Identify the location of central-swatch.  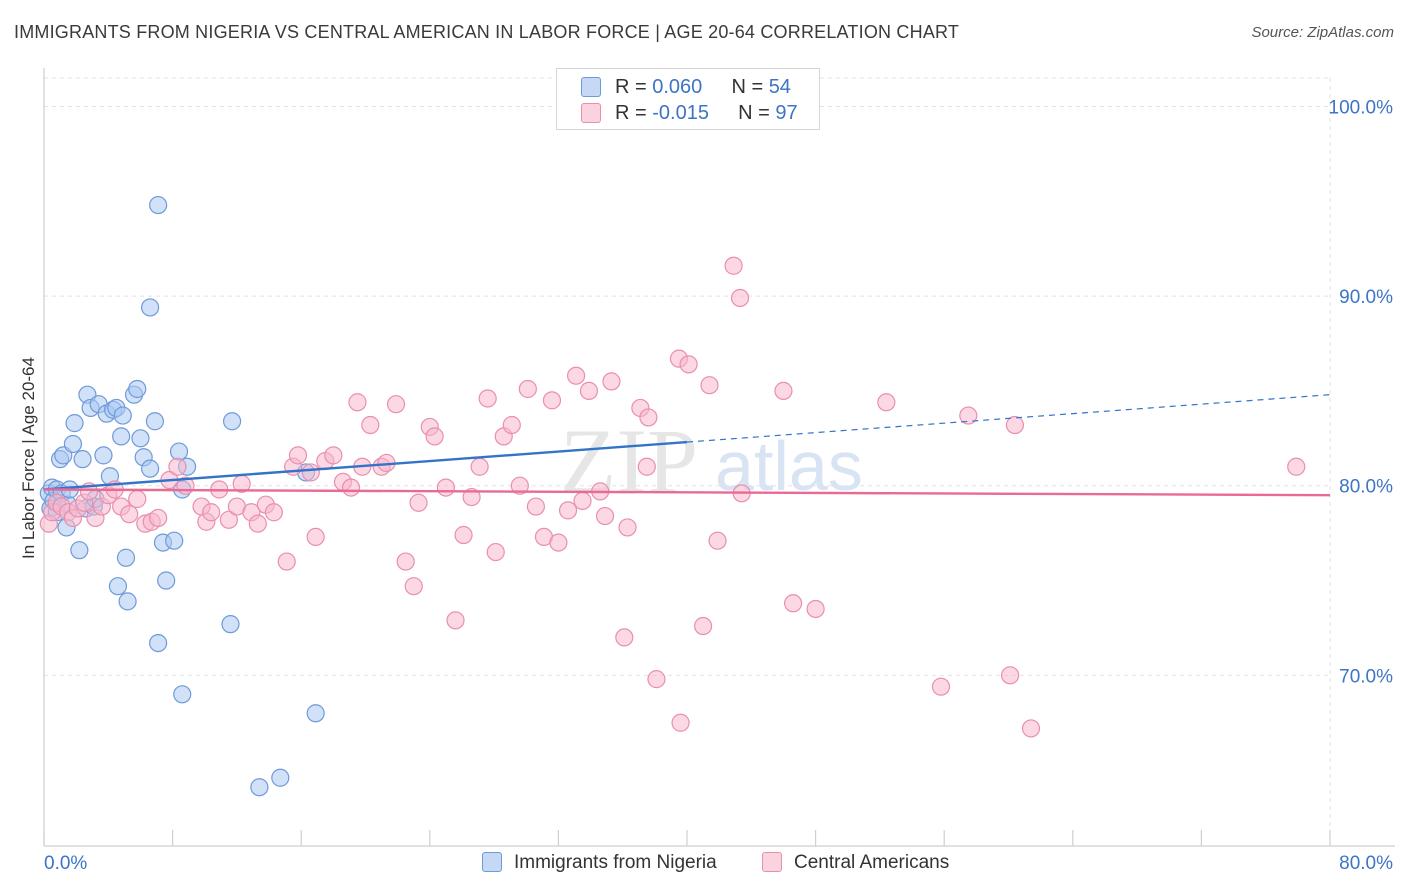
(591, 113).